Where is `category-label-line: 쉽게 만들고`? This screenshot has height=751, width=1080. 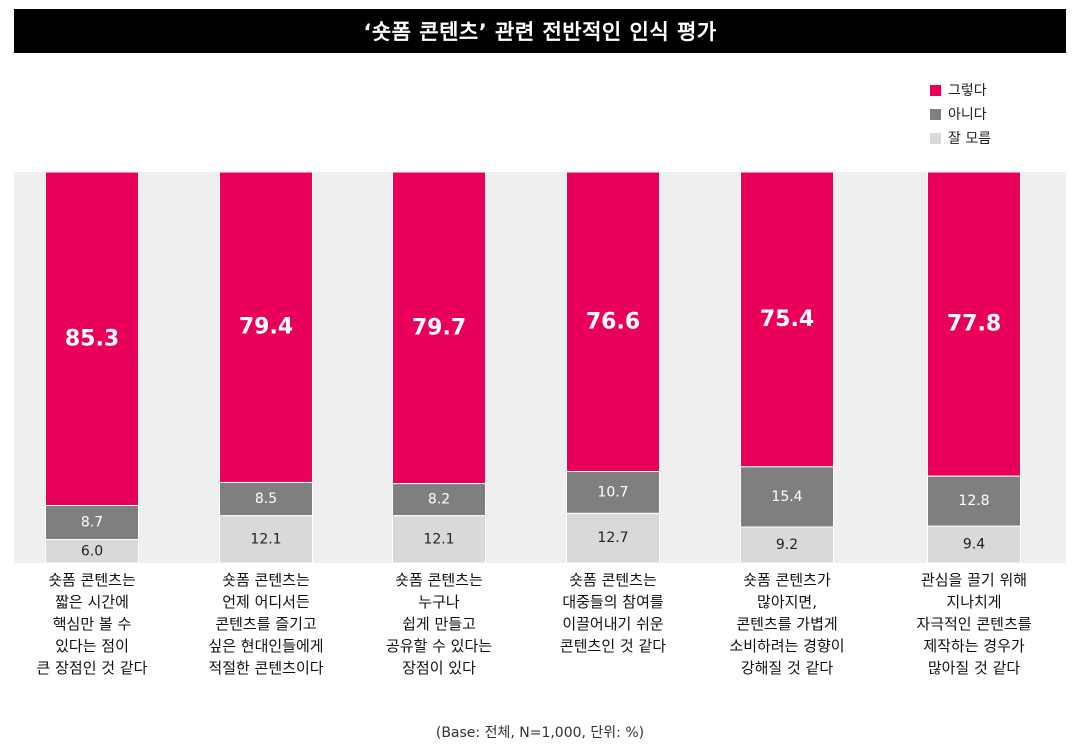
category-label-line: 쉽게 만들고 is located at coordinates (439, 624).